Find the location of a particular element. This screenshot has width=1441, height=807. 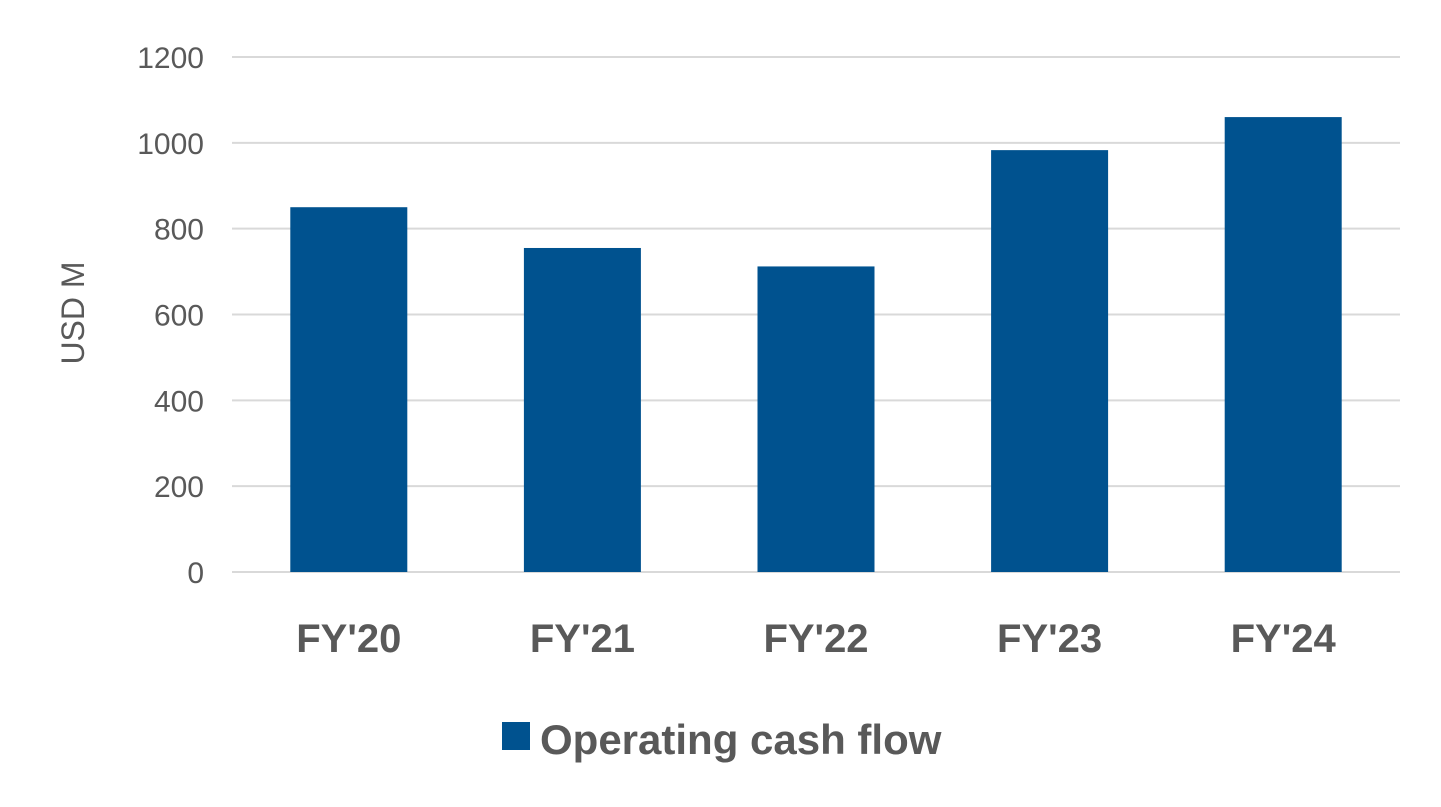

x-tick-label: FY'21 is located at coordinates (582, 639).